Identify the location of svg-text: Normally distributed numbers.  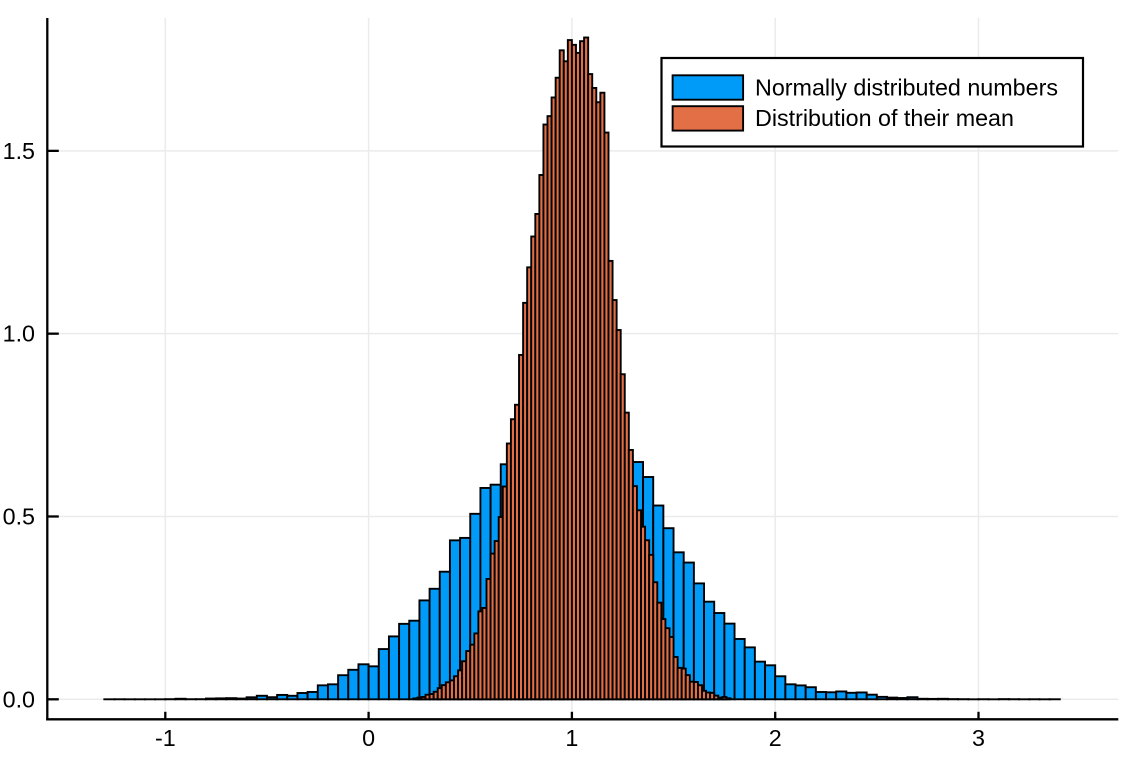
(906, 88).